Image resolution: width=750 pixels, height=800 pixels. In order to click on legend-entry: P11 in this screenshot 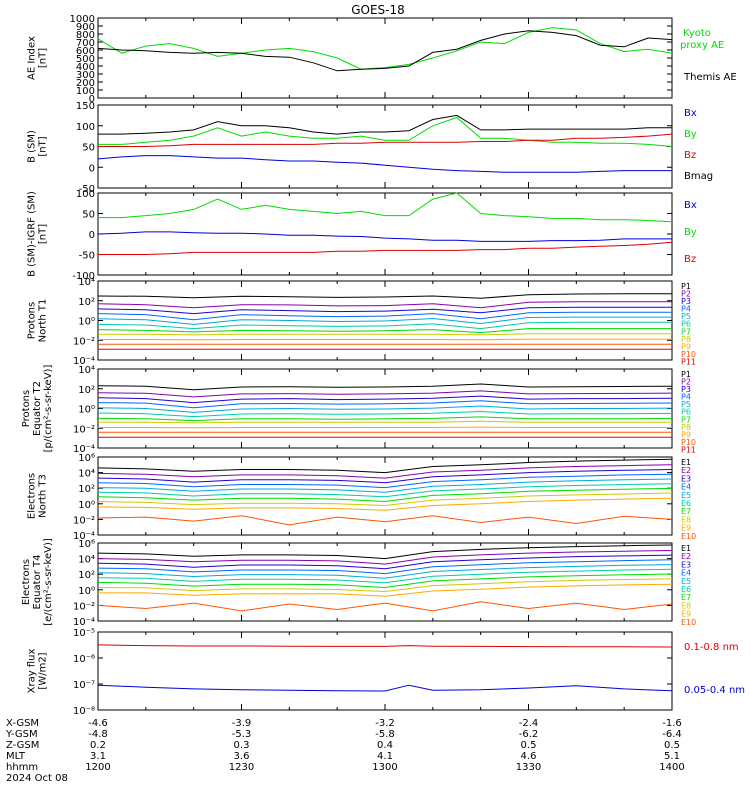, I will do `click(688, 449)`.